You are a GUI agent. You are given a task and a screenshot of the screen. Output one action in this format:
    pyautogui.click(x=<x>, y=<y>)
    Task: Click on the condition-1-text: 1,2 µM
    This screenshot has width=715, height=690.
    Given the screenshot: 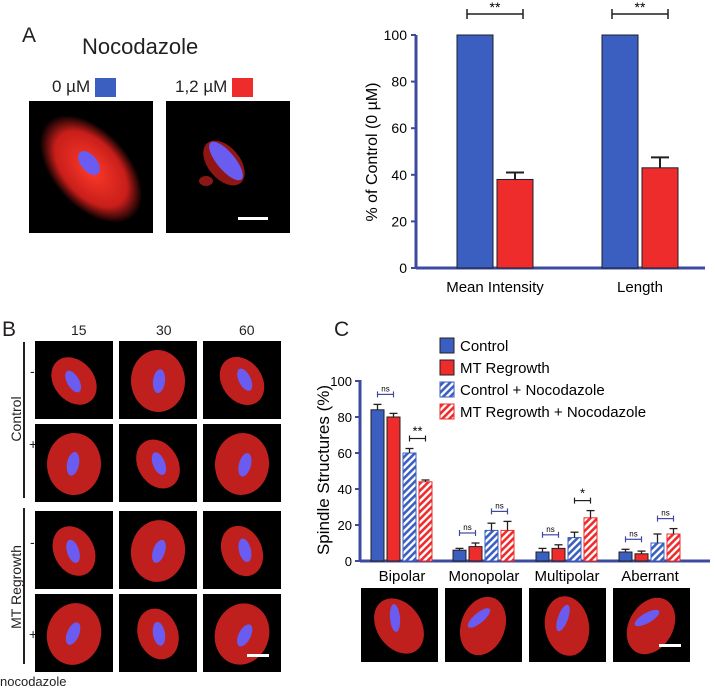 What is the action you would take?
    pyautogui.click(x=201, y=86)
    